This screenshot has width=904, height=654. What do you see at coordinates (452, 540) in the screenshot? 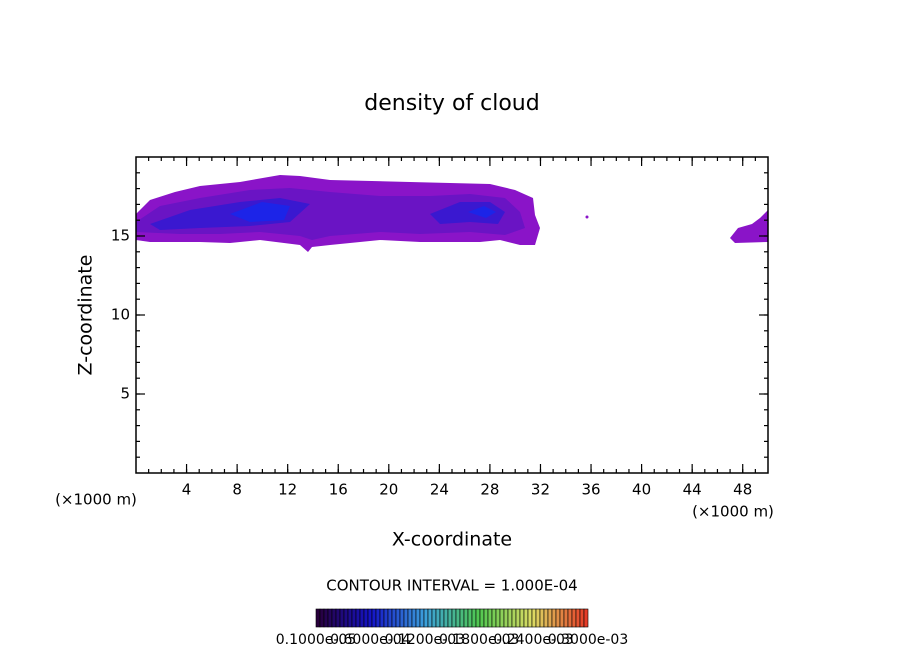
I see `x-axis-label: X-coordinate` at bounding box center [452, 540].